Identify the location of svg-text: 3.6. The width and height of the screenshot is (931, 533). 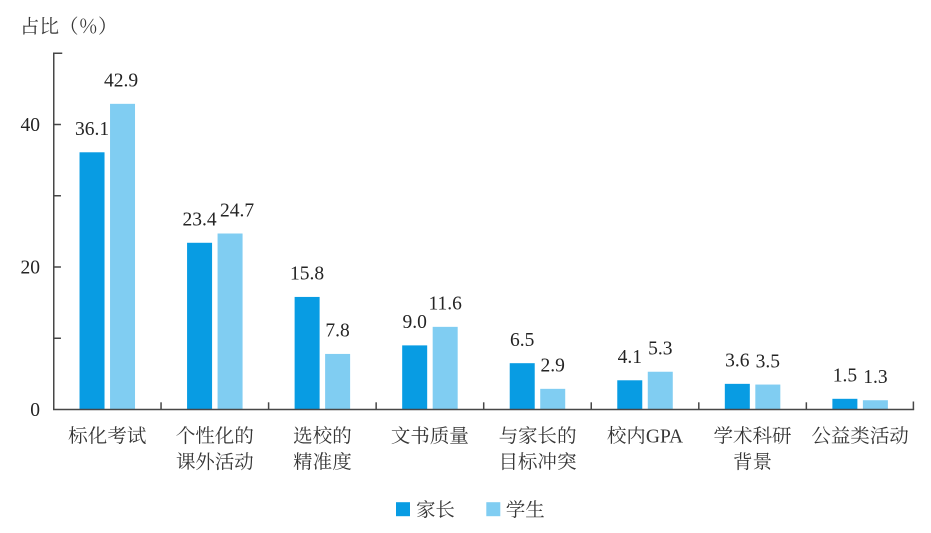
(737, 361).